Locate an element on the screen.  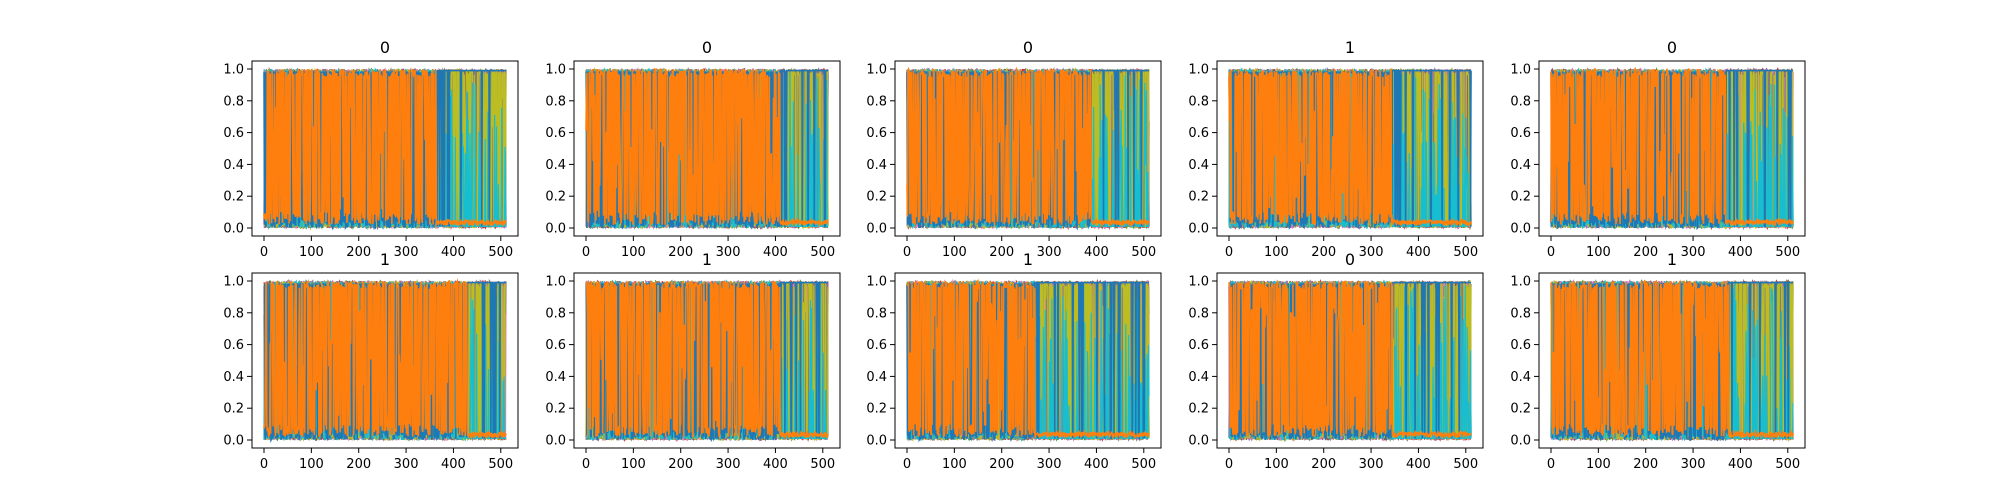
subplot-7: 0.0 0.2 0.4 0.6 0.8 1.0 0 100 200 300 400 500 1 is located at coordinates (693, 361).